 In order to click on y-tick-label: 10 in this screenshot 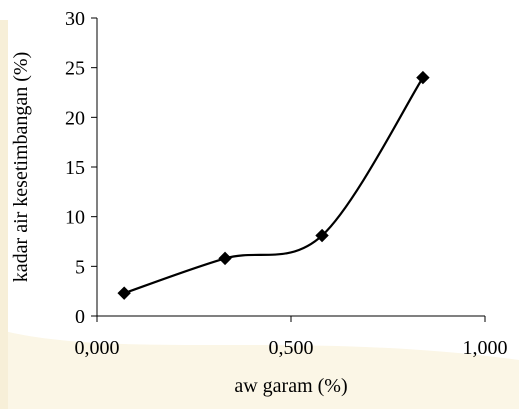, I will do `click(75, 218)`.